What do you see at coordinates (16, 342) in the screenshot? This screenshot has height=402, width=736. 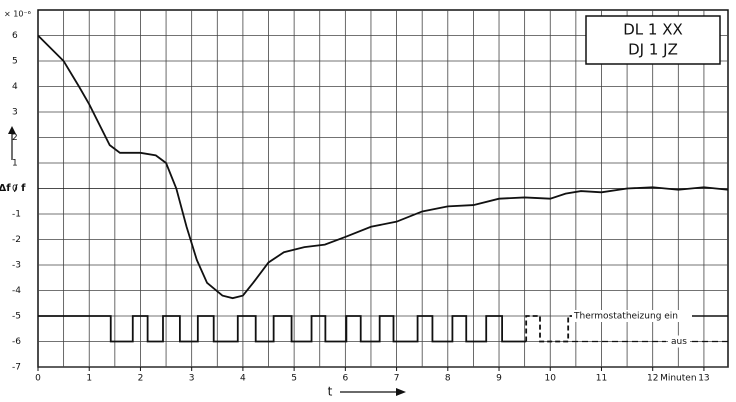 I see `y-tick-label: -6` at bounding box center [16, 342].